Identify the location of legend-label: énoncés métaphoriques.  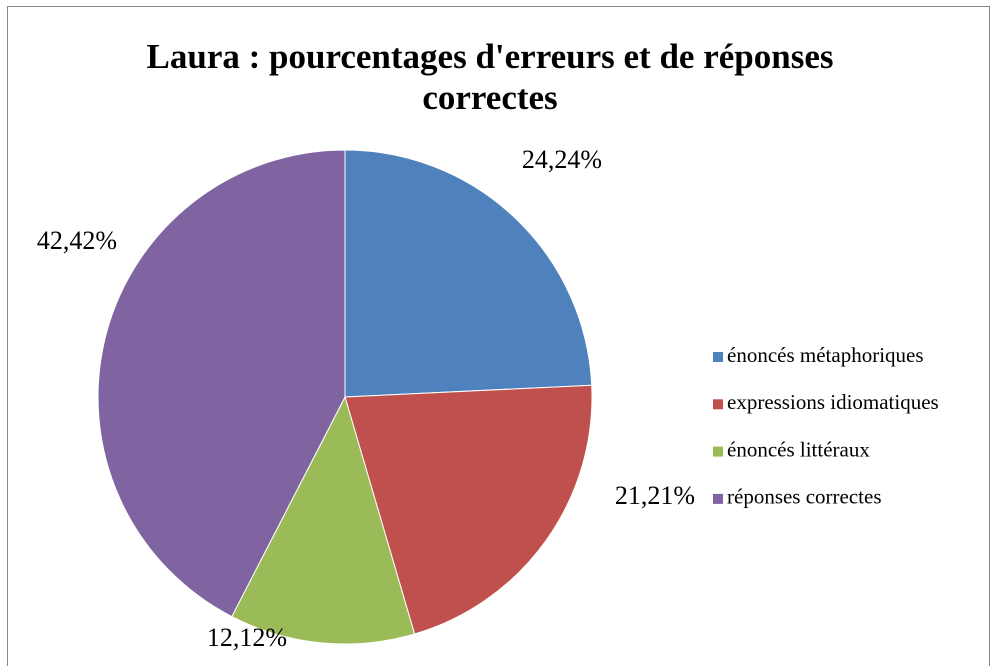
(825, 355).